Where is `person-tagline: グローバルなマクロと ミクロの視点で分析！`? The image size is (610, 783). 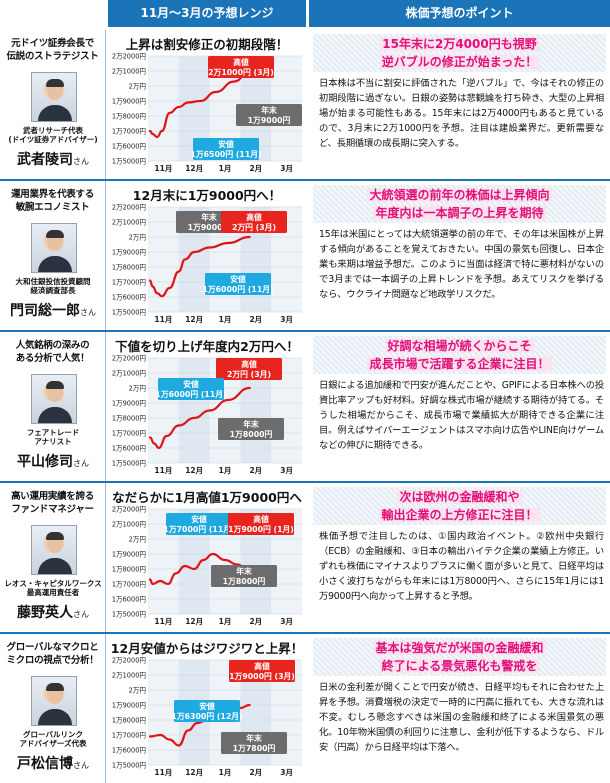
person-tagline: グローバルなマクロと ミクロの視点で分析！ is located at coordinates (52, 654).